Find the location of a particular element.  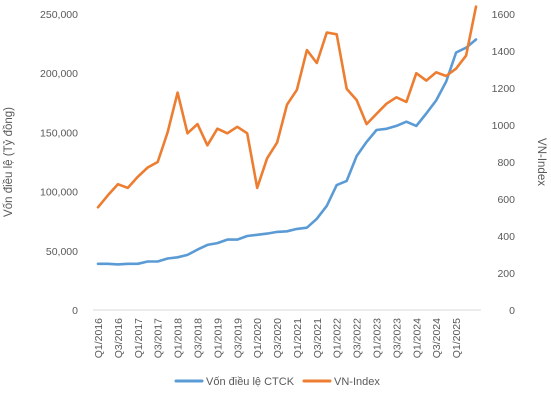

left-tick-label: 200,000 is located at coordinates (59, 74).